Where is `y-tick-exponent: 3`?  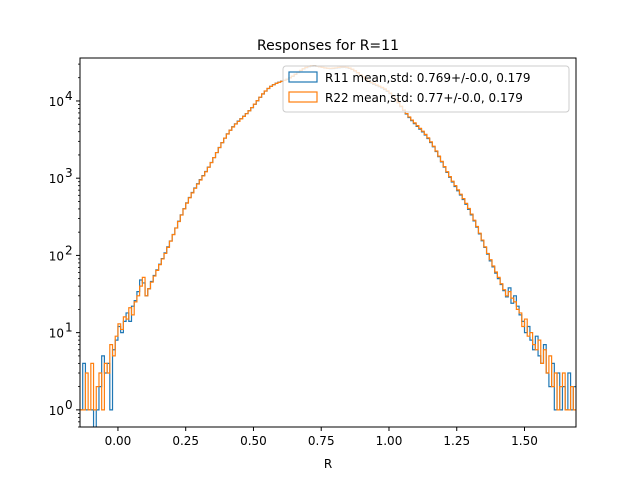
y-tick-exponent: 3 is located at coordinates (69, 173).